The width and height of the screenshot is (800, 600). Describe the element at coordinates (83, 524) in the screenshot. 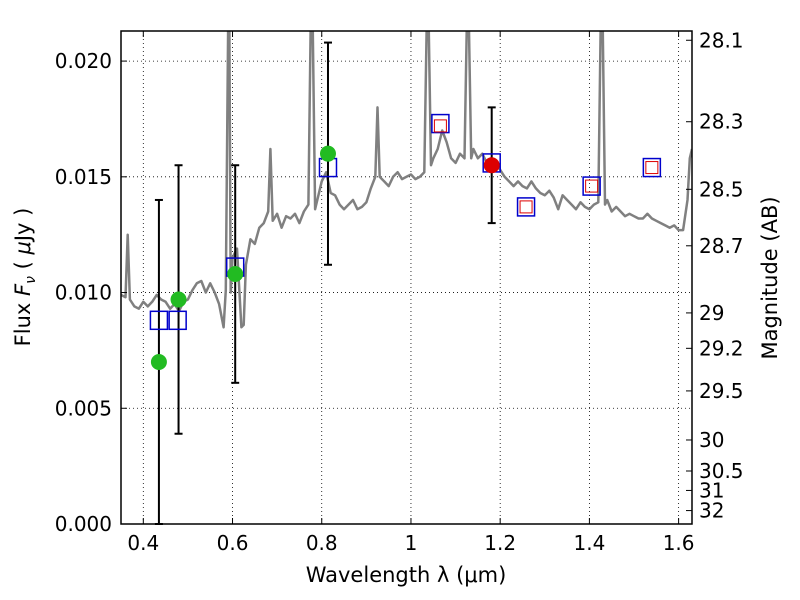

I see `y-tick-label: 0.000` at that location.